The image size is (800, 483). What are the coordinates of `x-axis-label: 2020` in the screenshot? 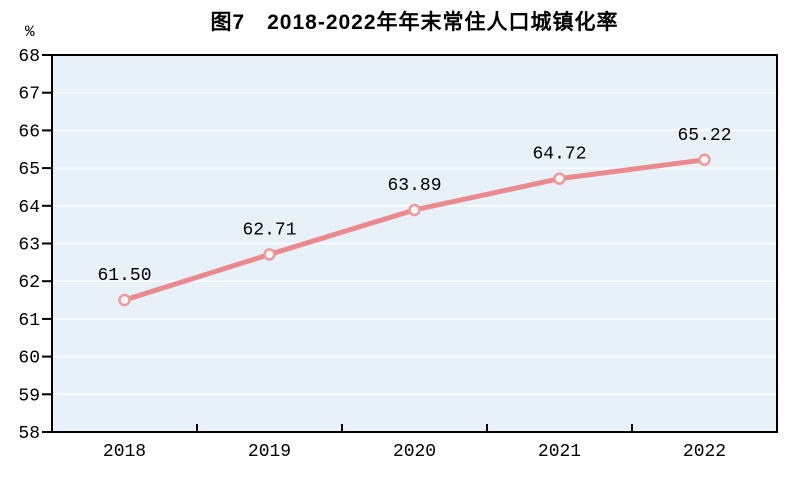 It's located at (414, 452).